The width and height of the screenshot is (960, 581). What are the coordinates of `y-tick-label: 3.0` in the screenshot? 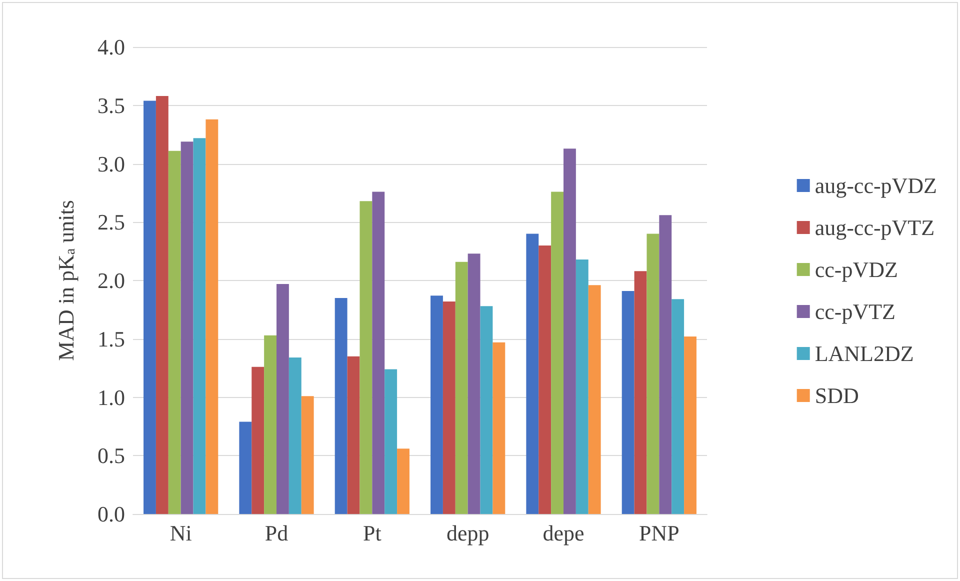 It's located at (111, 163).